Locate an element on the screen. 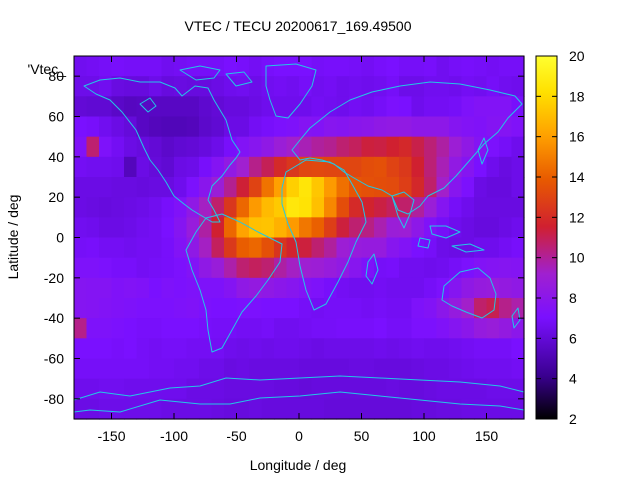 Image resolution: width=640 pixels, height=480 pixels. colorbar-tick-label: 14 is located at coordinates (577, 177).